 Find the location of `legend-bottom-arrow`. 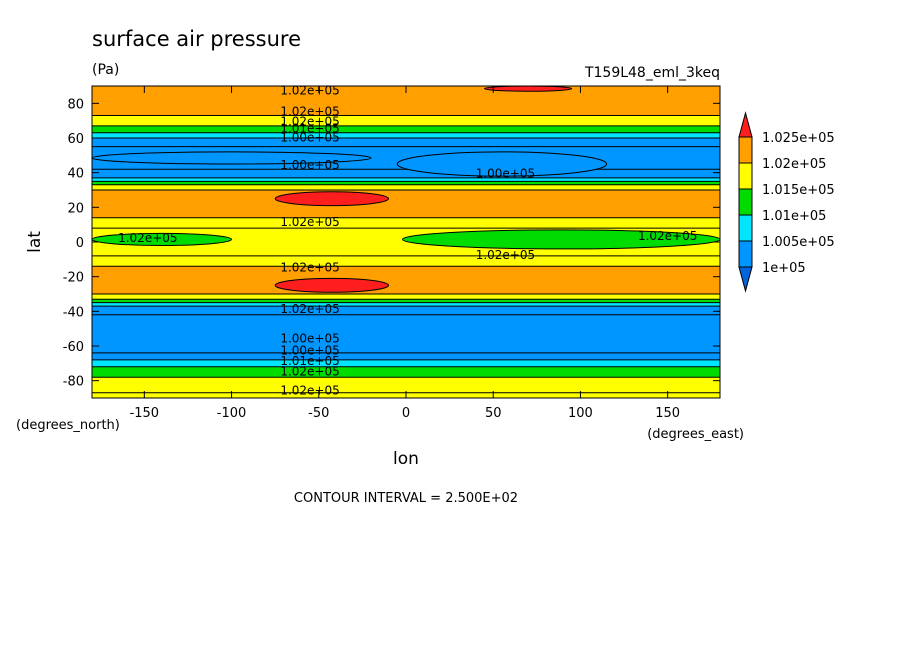

legend-bottom-arrow is located at coordinates (745, 279).